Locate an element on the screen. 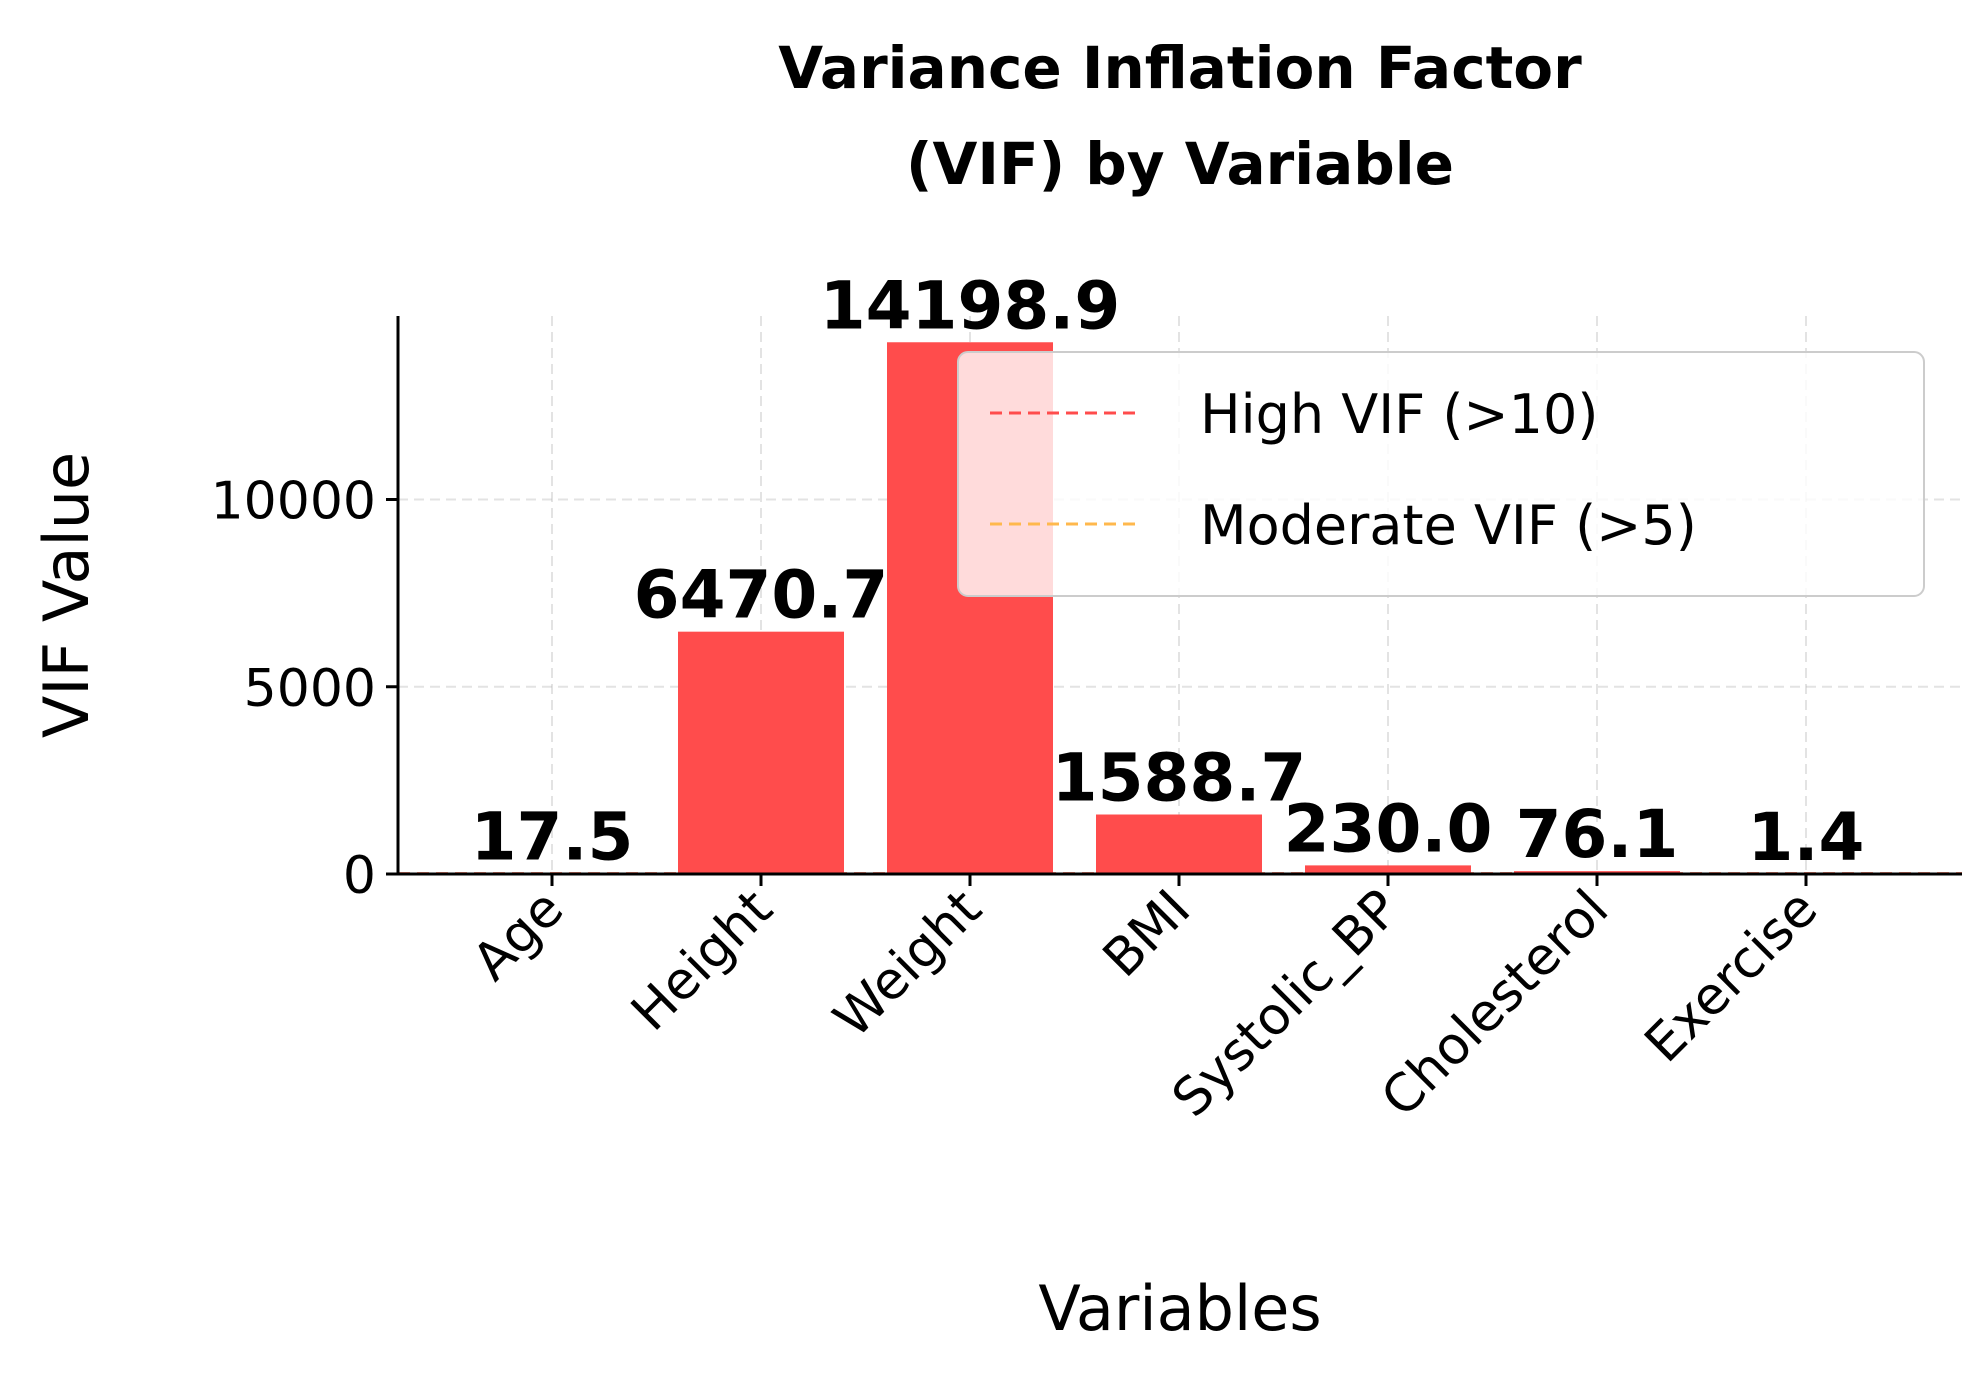  x-tick-label: Height is located at coordinates (702, 961).